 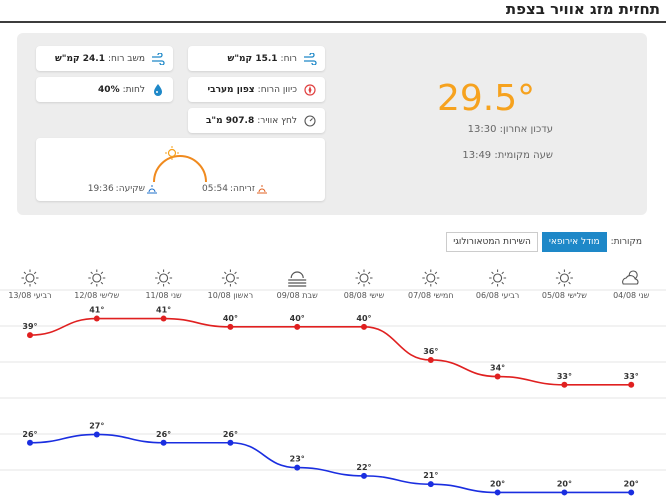 I want to click on updated-time: 13:30, so click(x=482, y=129).